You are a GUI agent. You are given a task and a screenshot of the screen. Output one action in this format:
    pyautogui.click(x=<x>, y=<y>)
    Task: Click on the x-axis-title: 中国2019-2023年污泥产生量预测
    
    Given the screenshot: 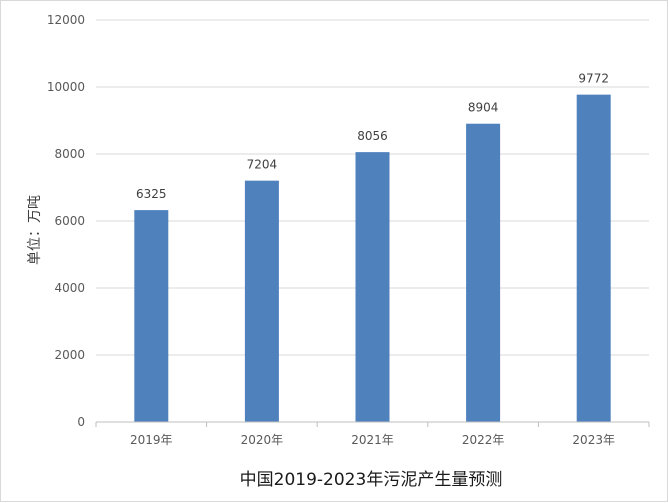 What is the action you would take?
    pyautogui.click(x=371, y=480)
    